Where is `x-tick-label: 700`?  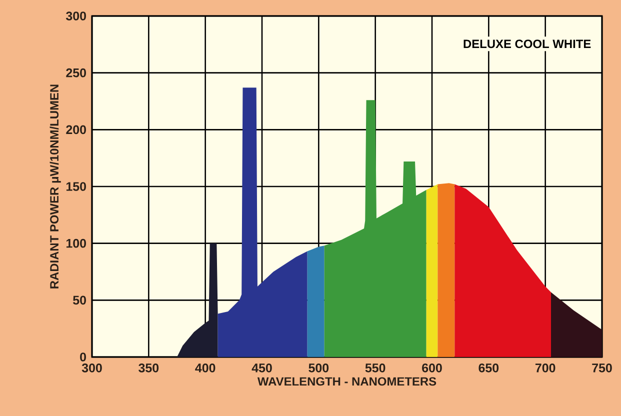 x-tick-label: 700 is located at coordinates (545, 368).